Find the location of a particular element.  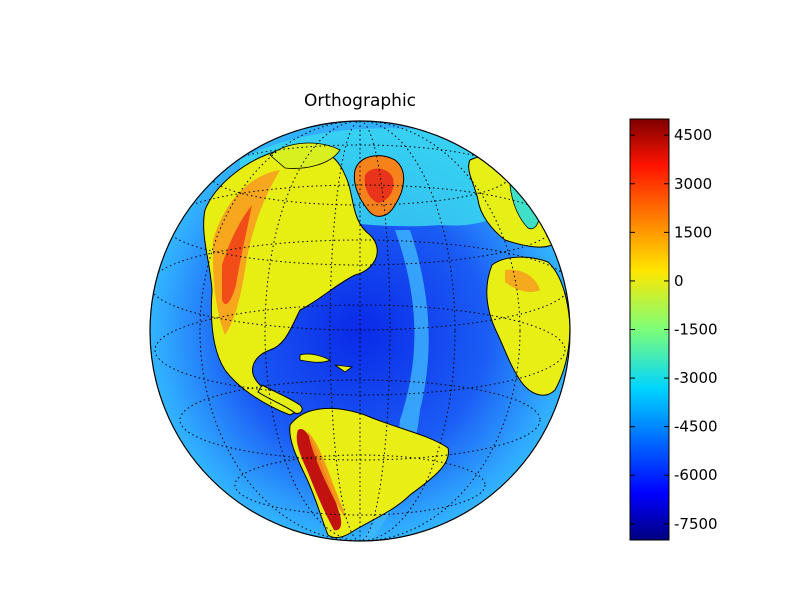

colorbar-tick-label: 3000 is located at coordinates (693, 184).